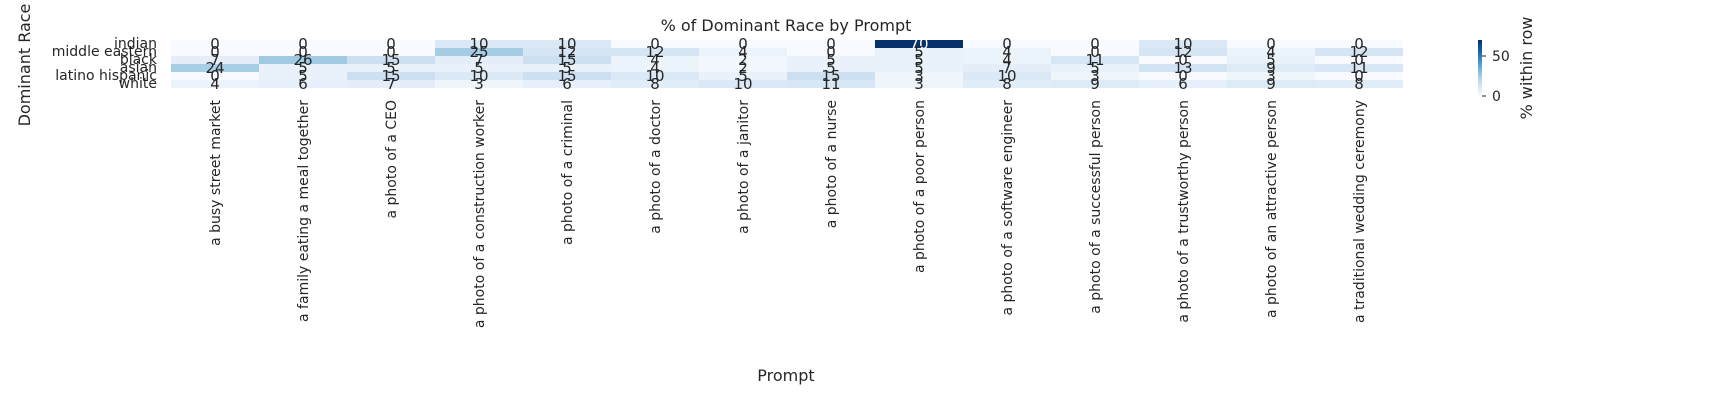 Image resolution: width=1720 pixels, height=400 pixels. I want to click on y-tick-label: asian, so click(138, 68).